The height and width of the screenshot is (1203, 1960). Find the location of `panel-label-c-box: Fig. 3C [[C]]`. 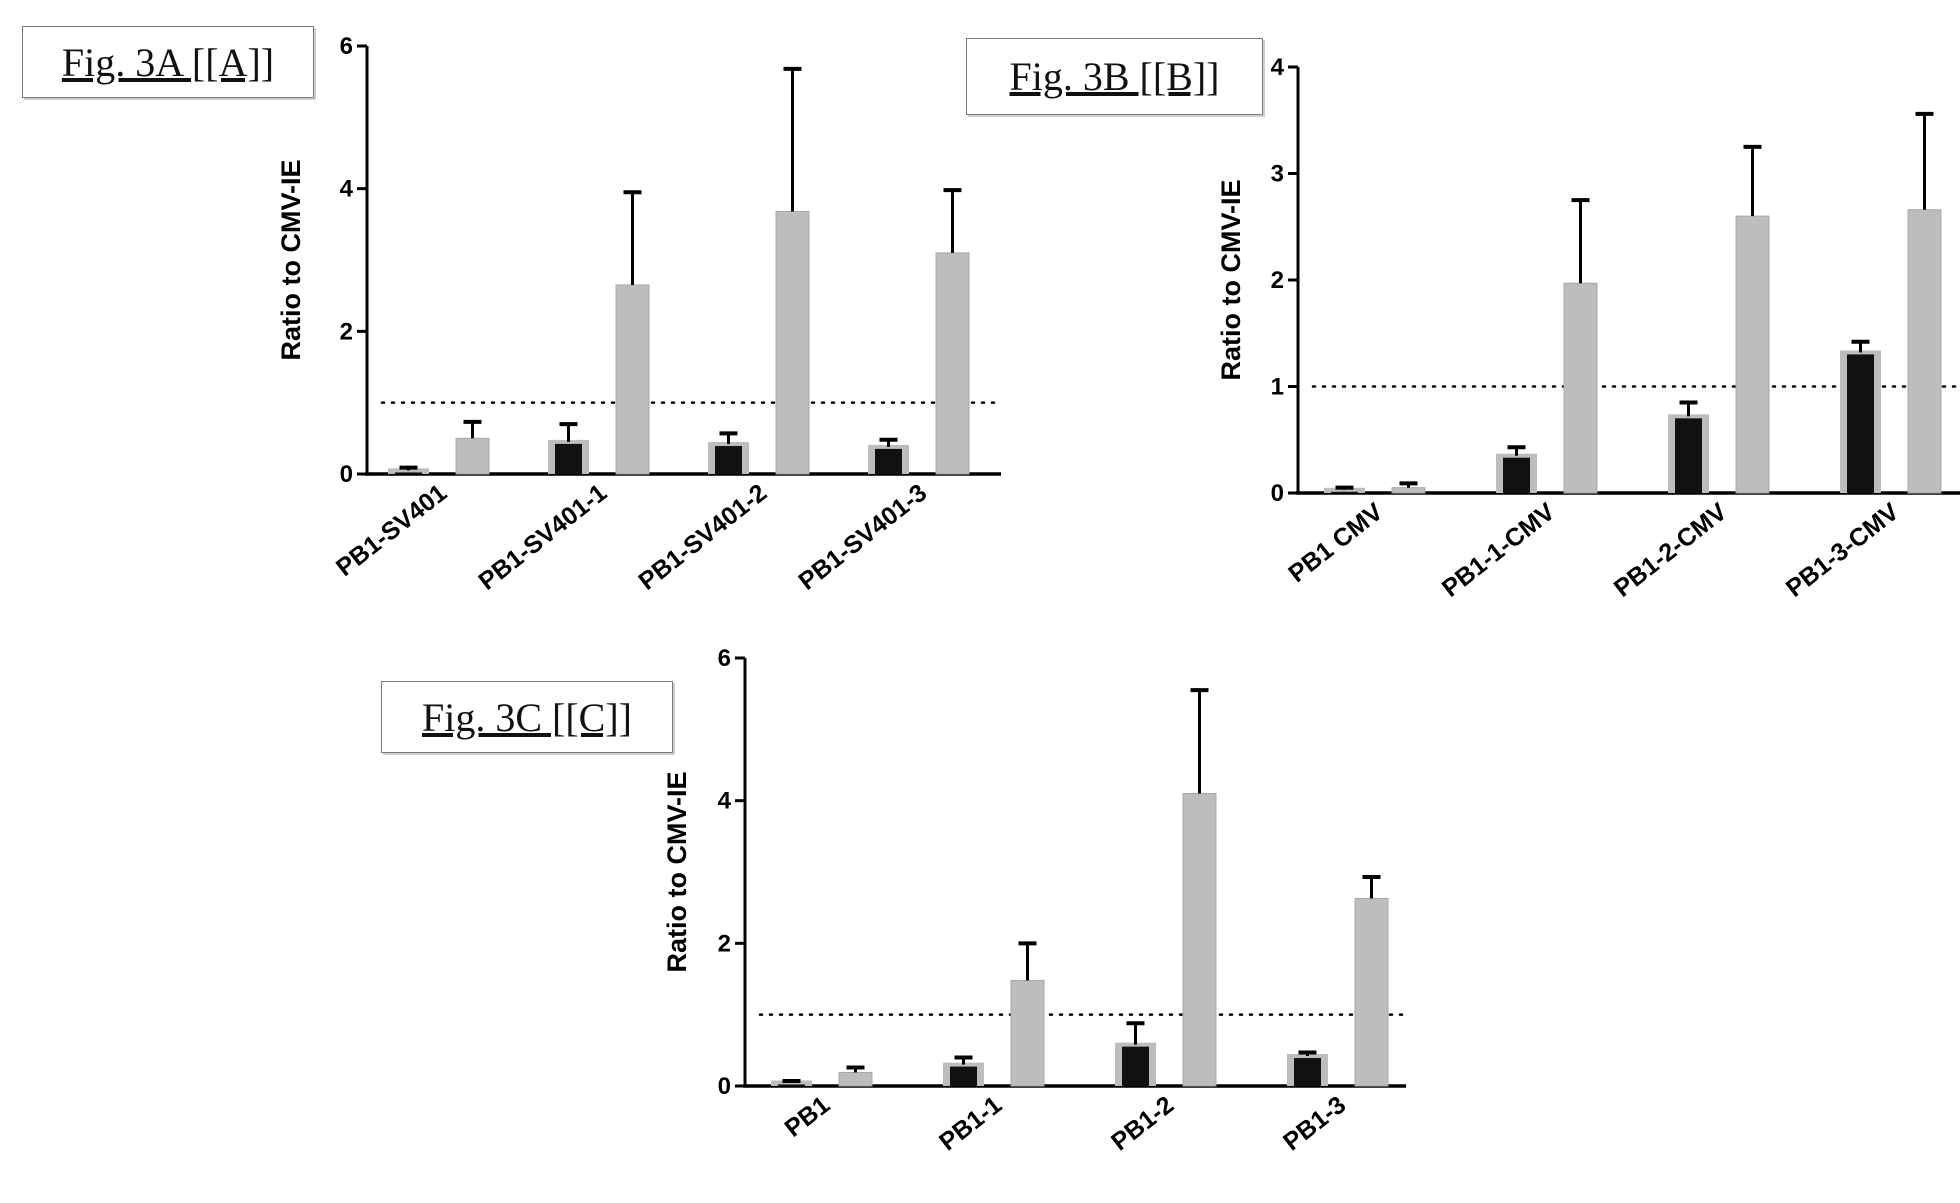

panel-label-c-box: Fig. 3C [[C]] is located at coordinates (527, 717).